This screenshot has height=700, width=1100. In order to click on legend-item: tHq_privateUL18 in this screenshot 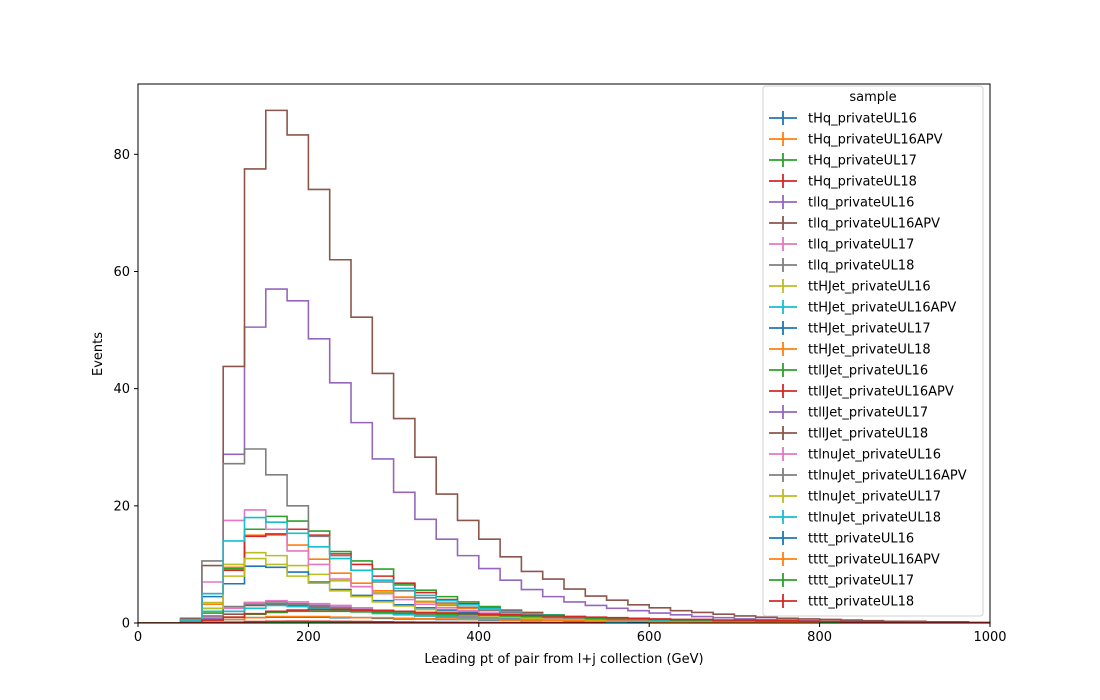, I will do `click(843, 182)`.